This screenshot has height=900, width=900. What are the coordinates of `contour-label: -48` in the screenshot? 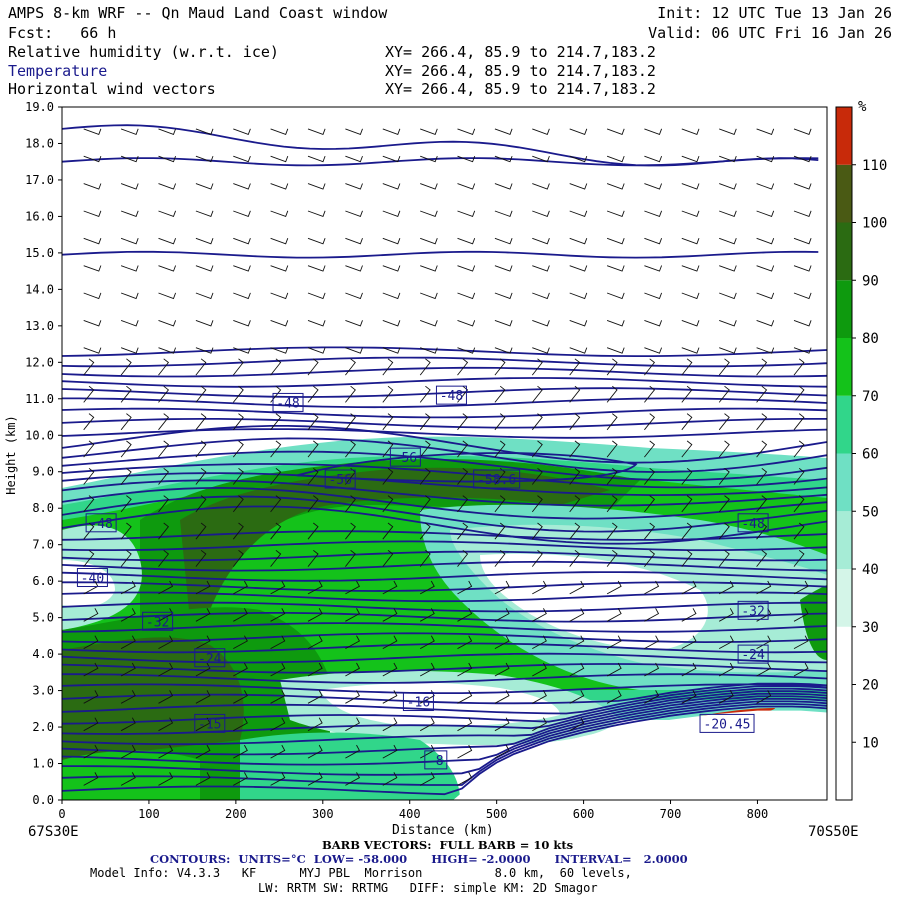 It's located at (451, 396).